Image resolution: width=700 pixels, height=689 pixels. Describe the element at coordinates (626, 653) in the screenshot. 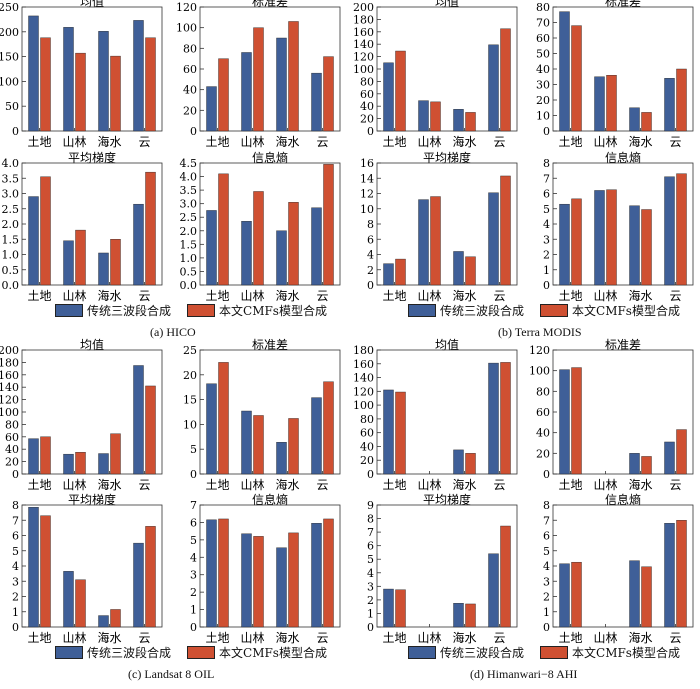

I see `legend-label-series2: 本文CMFs模型合成` at that location.